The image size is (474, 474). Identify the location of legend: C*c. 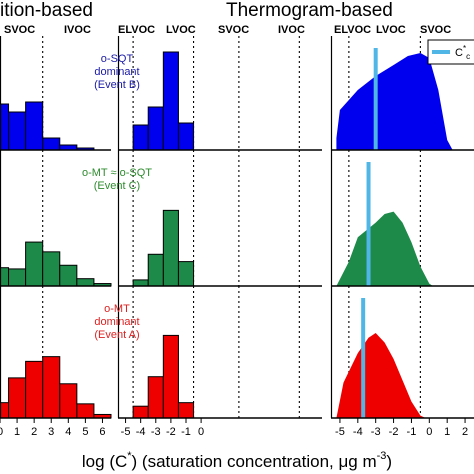
(450, 52).